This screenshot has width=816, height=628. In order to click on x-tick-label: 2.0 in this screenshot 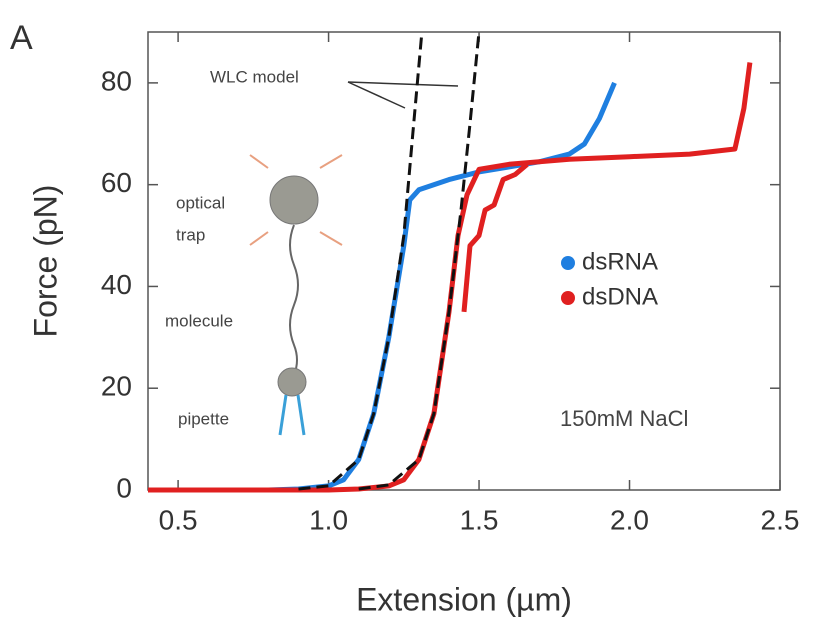, I will do `click(629, 519)`.